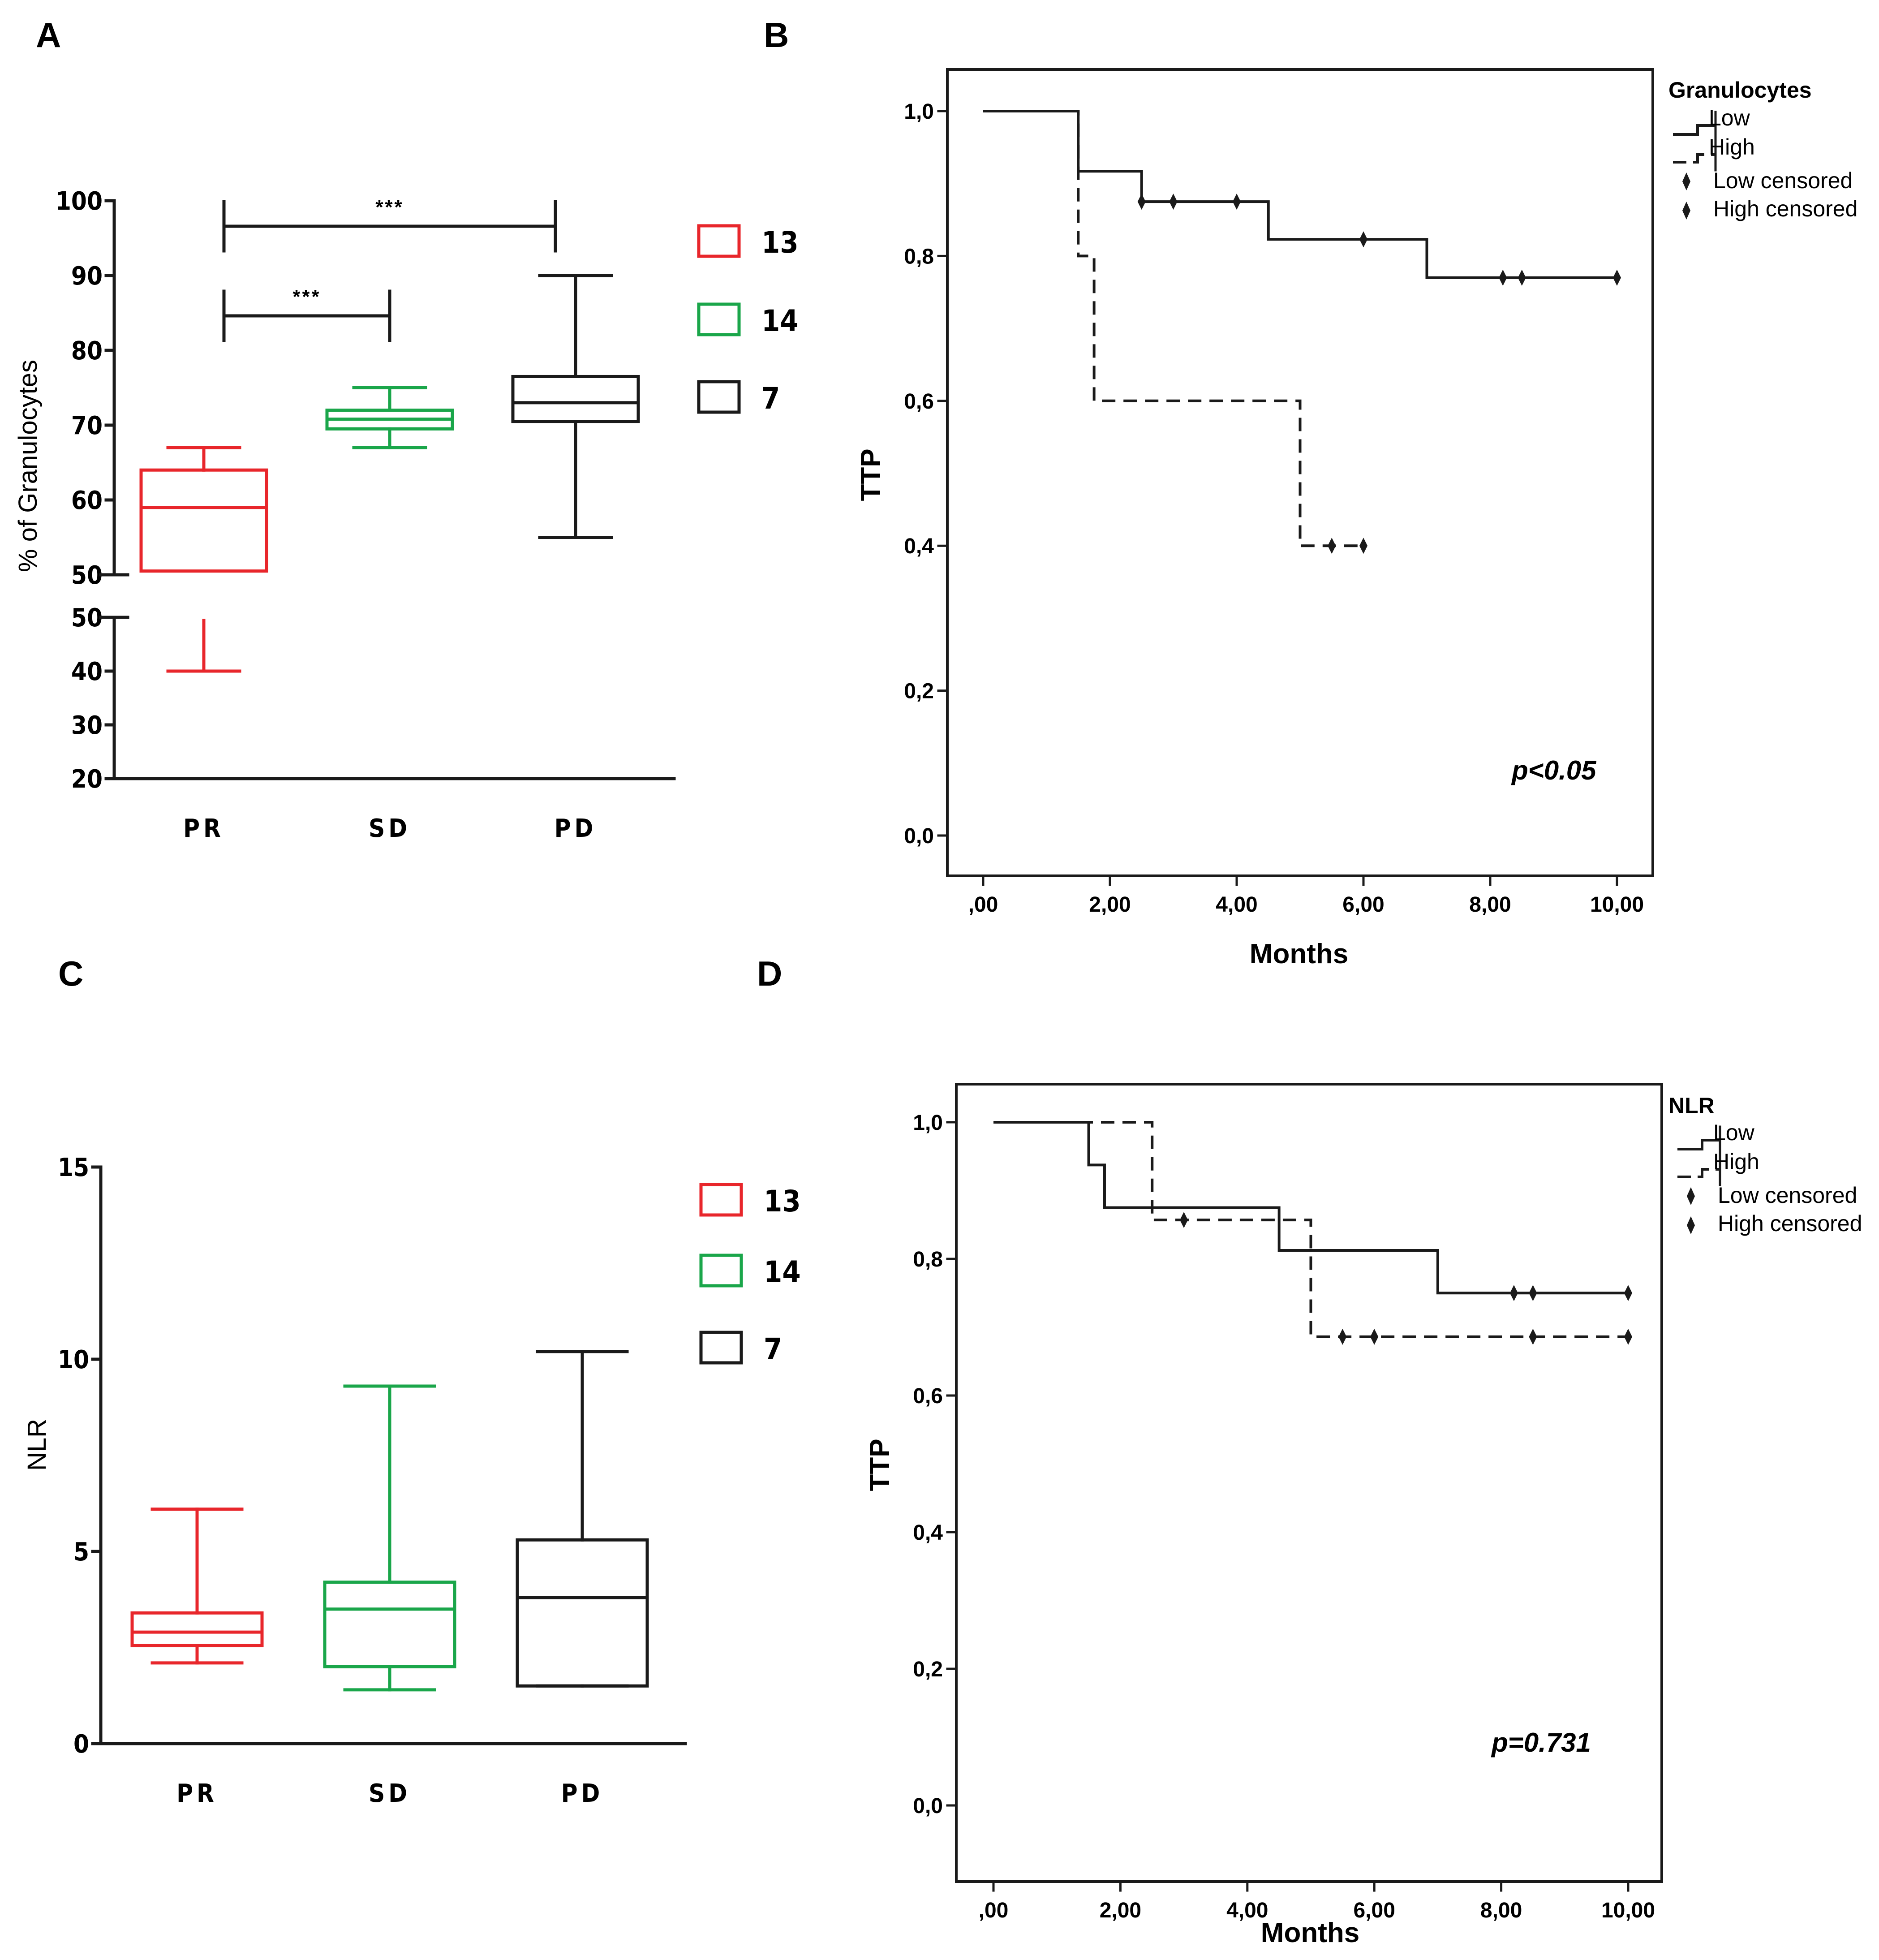  I want to click on p-value-annotation: p=0.731, so click(1541, 1743).